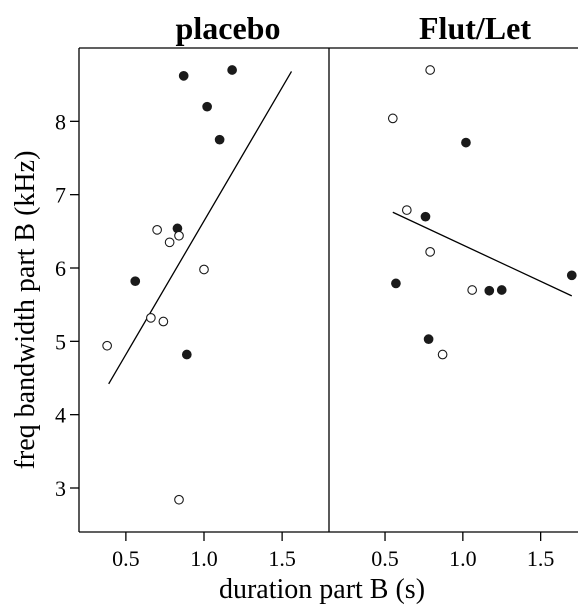  Describe the element at coordinates (25, 310) in the screenshot. I see `y-axis-label: freq bandwidth part B (kHz)` at that location.